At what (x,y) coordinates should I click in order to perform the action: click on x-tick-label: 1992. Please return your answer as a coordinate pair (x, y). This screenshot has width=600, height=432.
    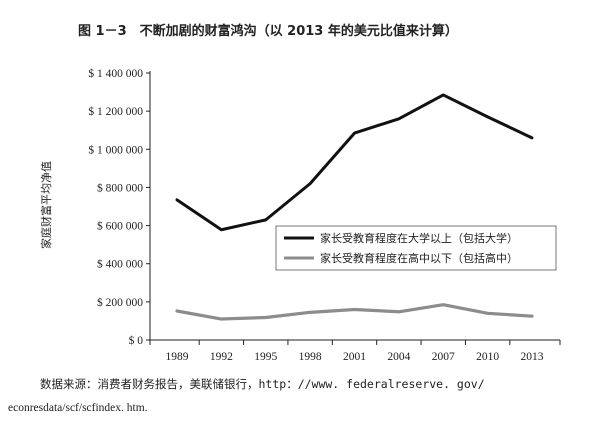
    Looking at the image, I should click on (221, 357).